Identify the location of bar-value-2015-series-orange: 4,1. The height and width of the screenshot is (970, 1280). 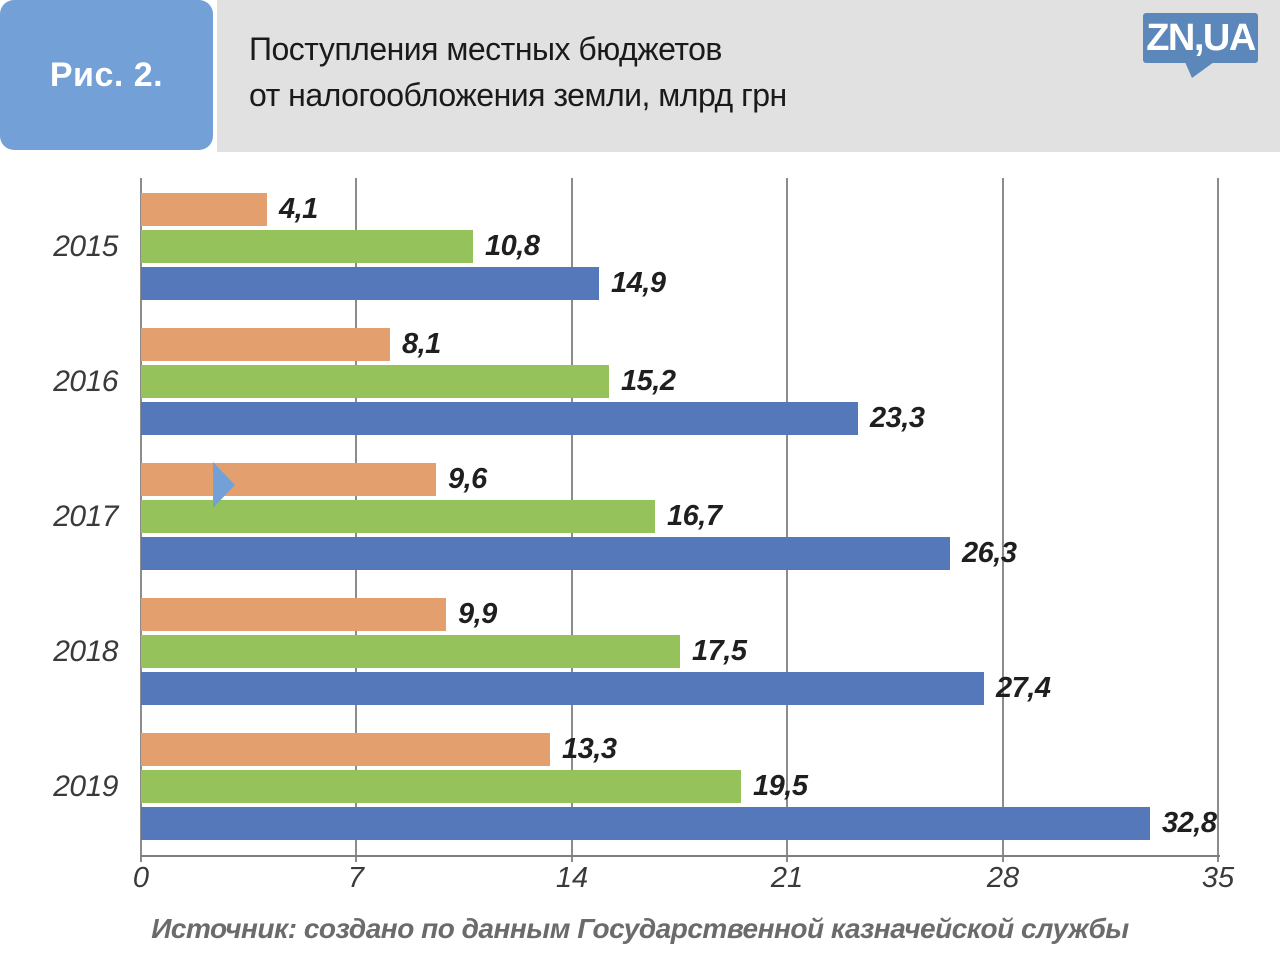
(298, 209).